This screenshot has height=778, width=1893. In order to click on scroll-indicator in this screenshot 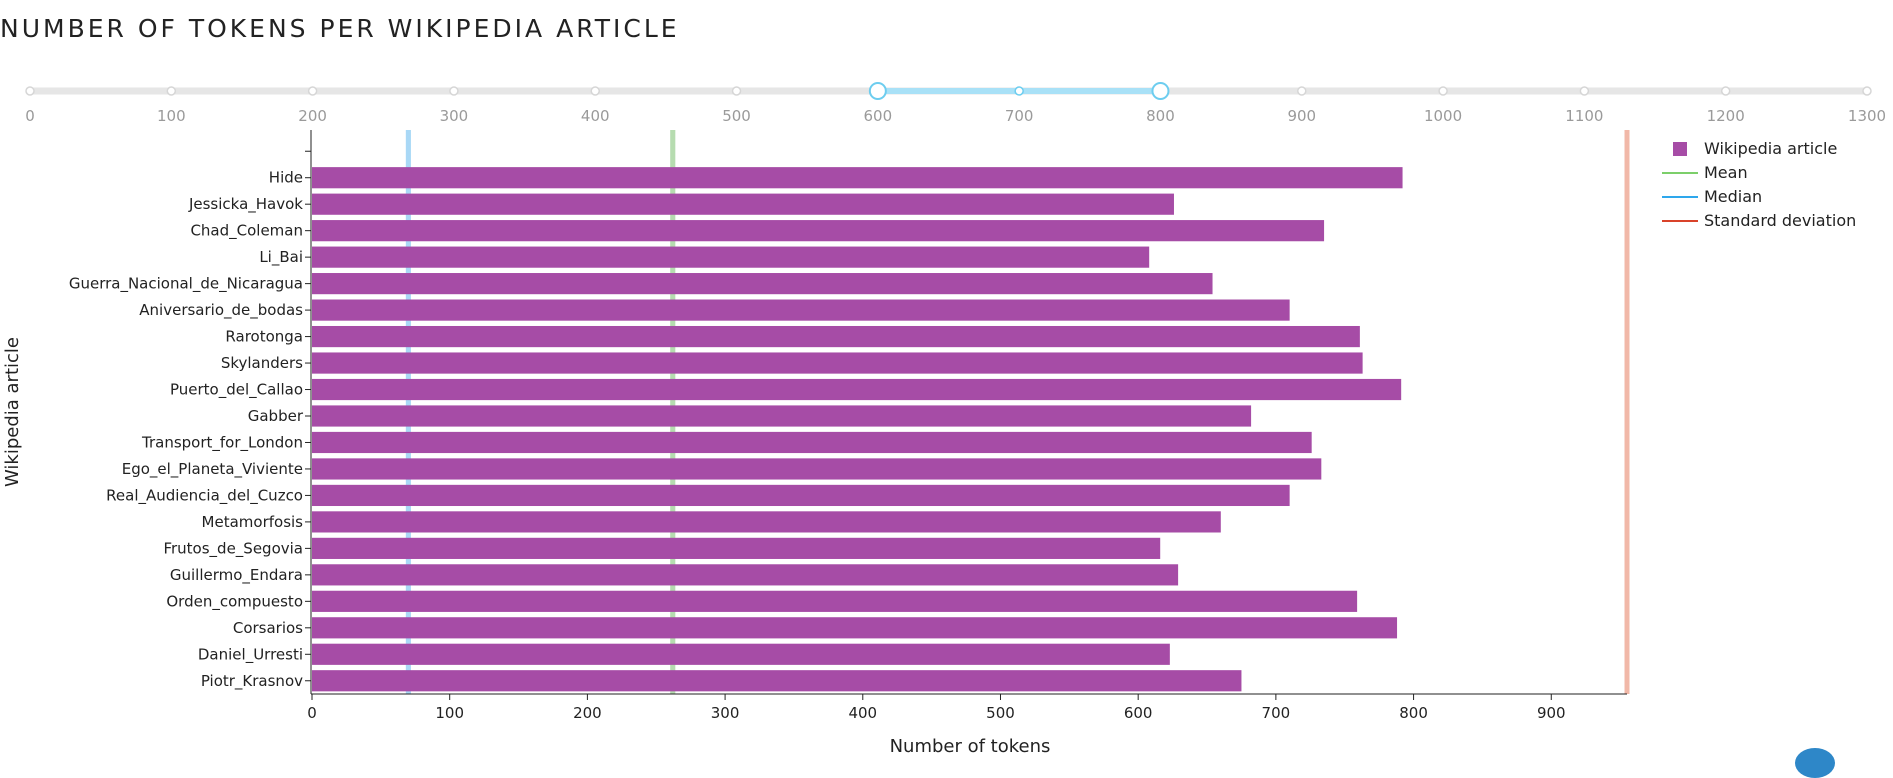, I will do `click(1815, 763)`.